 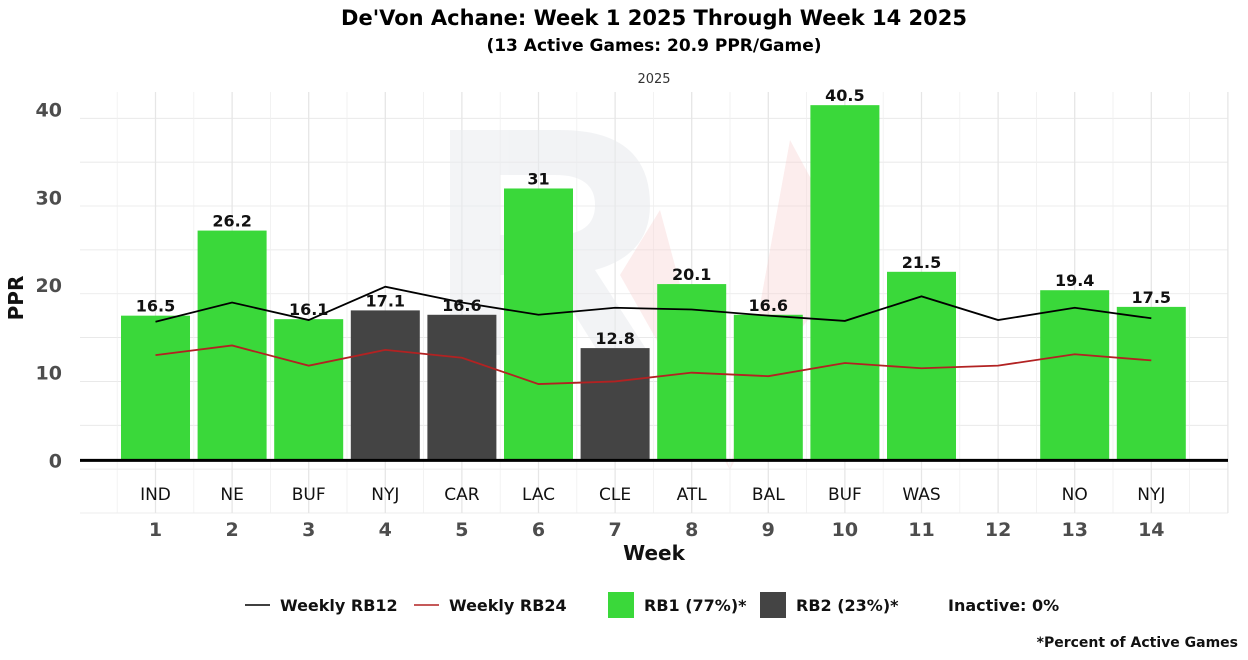 I want to click on opponent-label-week-10: BUF, so click(x=845, y=495).